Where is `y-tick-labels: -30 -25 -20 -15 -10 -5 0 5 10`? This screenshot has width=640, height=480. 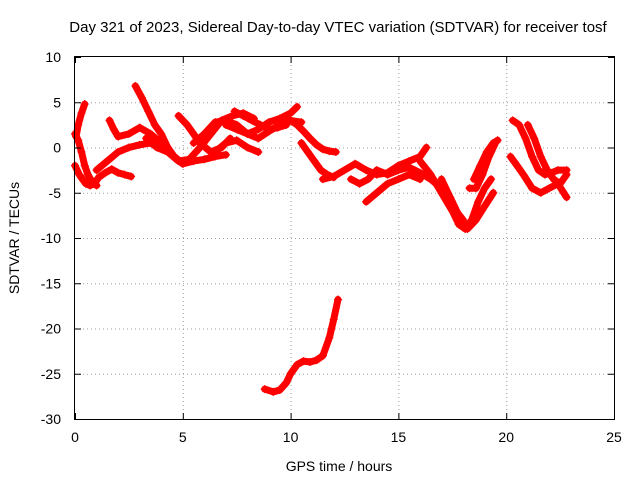
y-tick-labels: -30 -25 -20 -15 -10 -5 0 5 10 is located at coordinates (51, 238).